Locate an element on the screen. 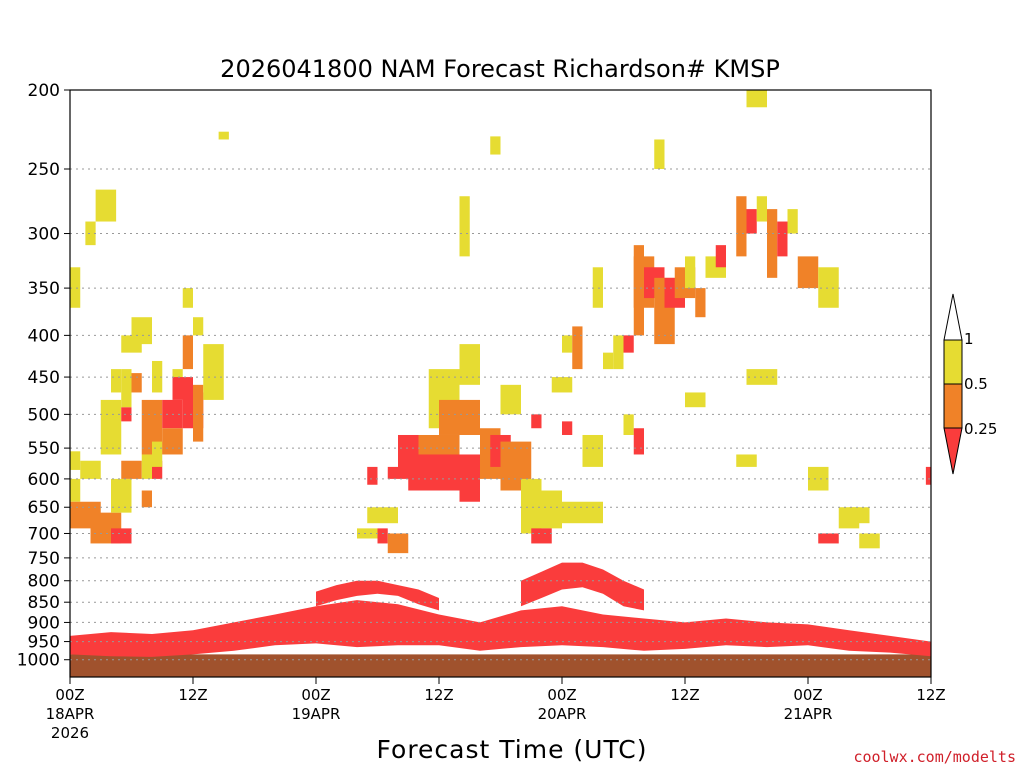  x-tick-date-6: 21APR is located at coordinates (808, 714).